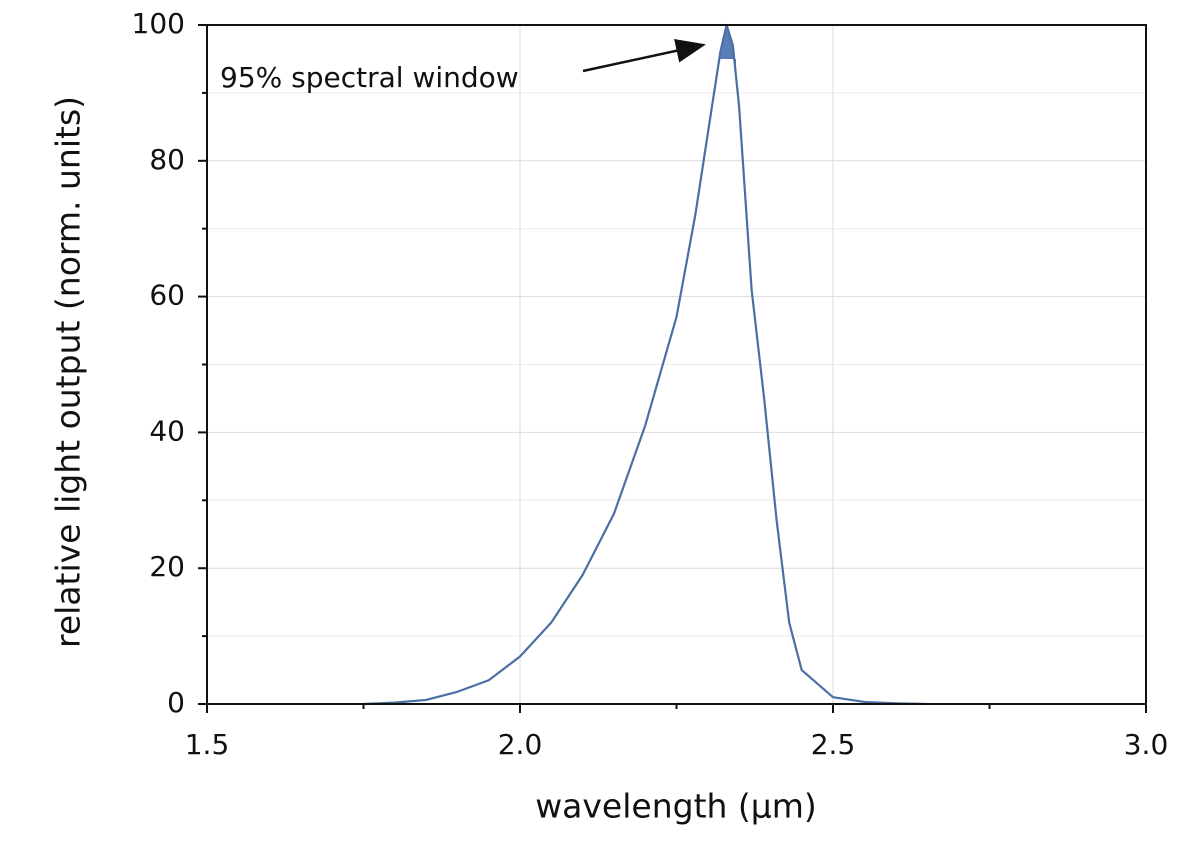 Image resolution: width=1200 pixels, height=848 pixels. I want to click on annotation-arrow, so click(644, 55).